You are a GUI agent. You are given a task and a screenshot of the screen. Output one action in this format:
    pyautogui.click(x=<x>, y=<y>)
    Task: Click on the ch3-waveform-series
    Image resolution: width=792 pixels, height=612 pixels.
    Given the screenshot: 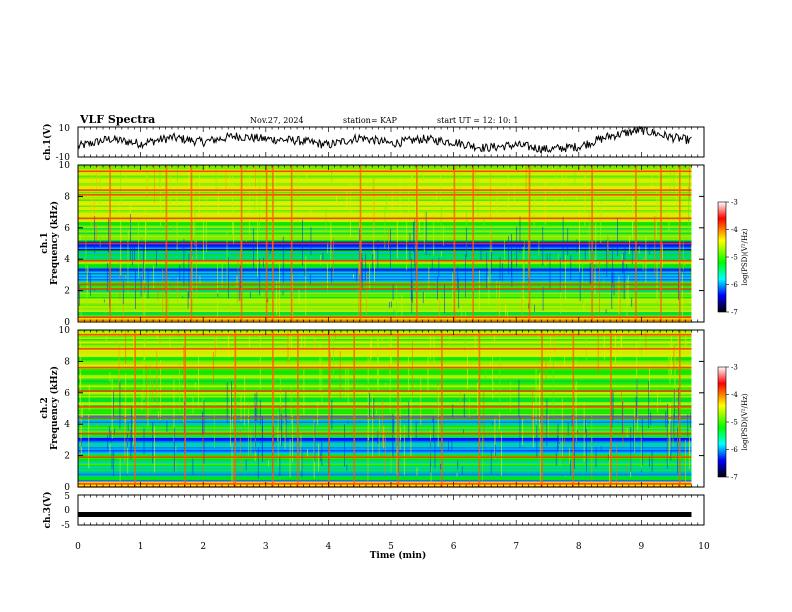 What is the action you would take?
    pyautogui.click(x=385, y=514)
    